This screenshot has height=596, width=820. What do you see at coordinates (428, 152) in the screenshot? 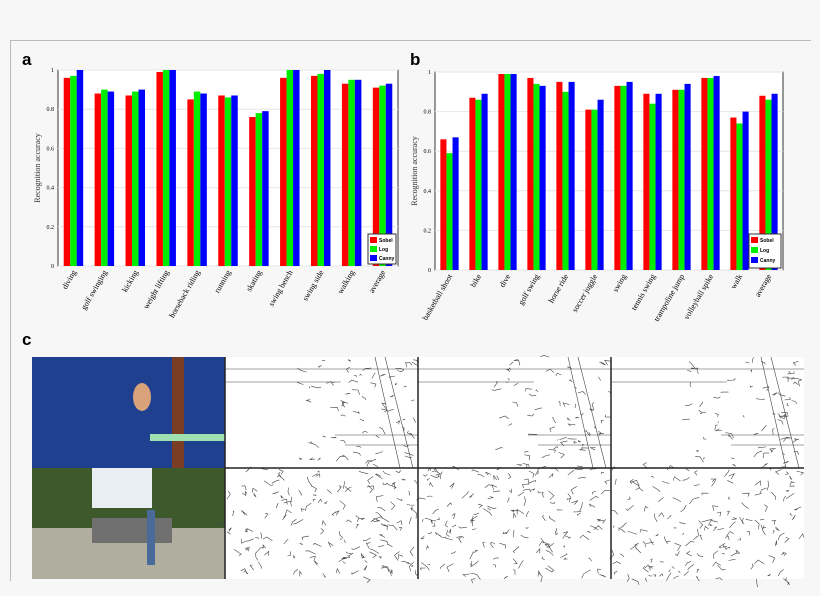
I see `y-tick-label: 0.6` at bounding box center [428, 152].